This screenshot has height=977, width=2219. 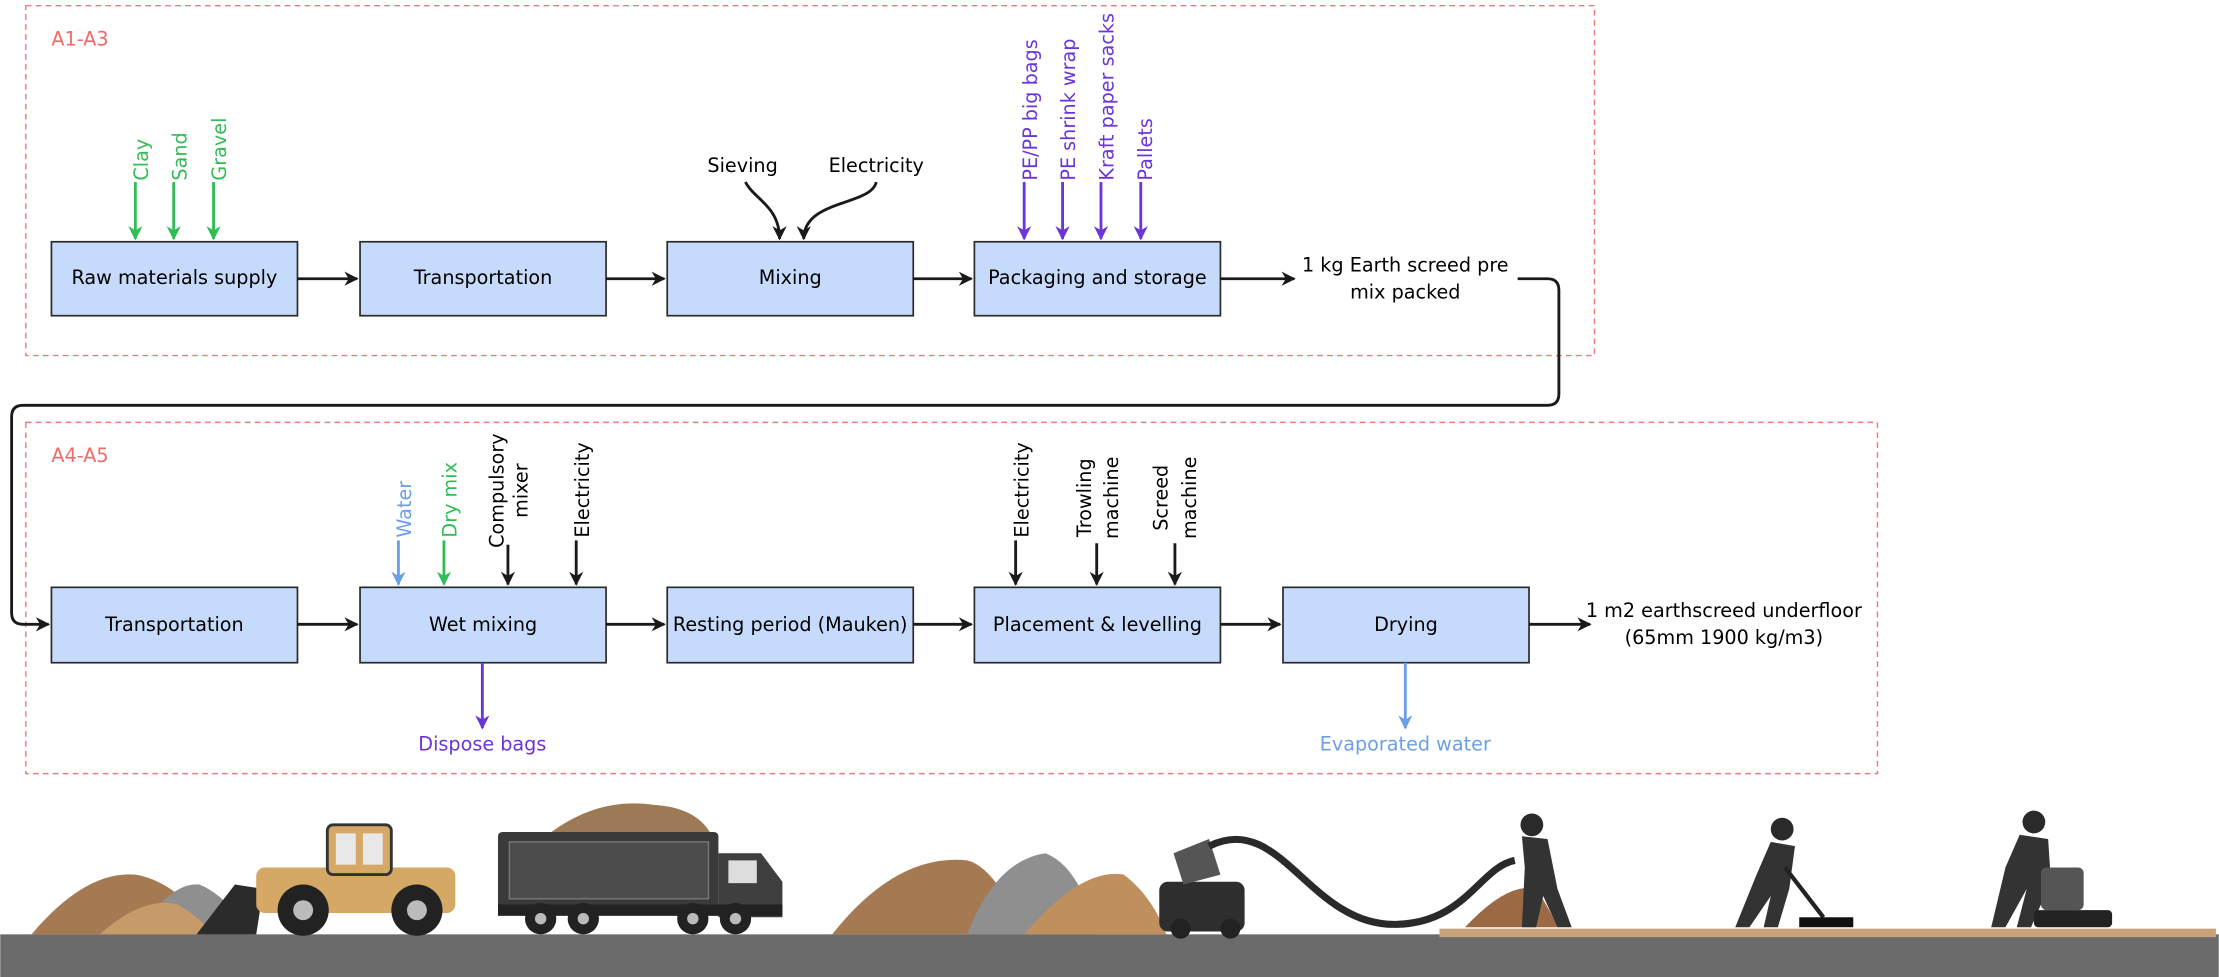 I want to click on process-label: Mixing, so click(x=790, y=277).